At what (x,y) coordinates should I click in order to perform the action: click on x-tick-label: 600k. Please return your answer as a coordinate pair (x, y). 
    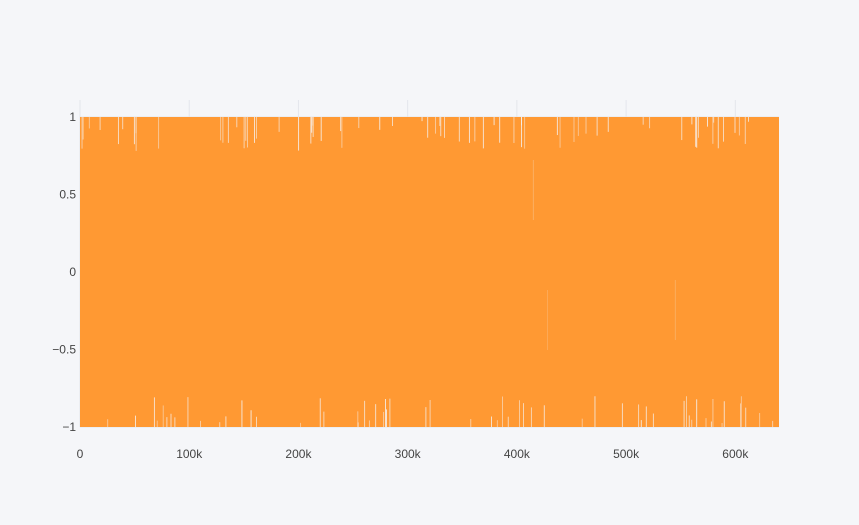
    Looking at the image, I should click on (735, 454).